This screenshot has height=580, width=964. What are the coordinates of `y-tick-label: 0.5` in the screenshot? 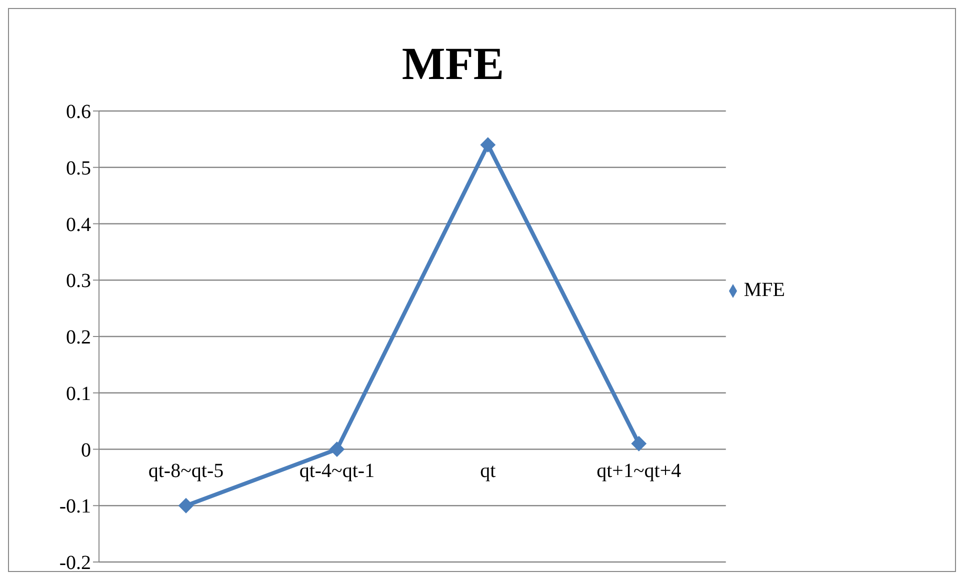 It's located at (78, 168).